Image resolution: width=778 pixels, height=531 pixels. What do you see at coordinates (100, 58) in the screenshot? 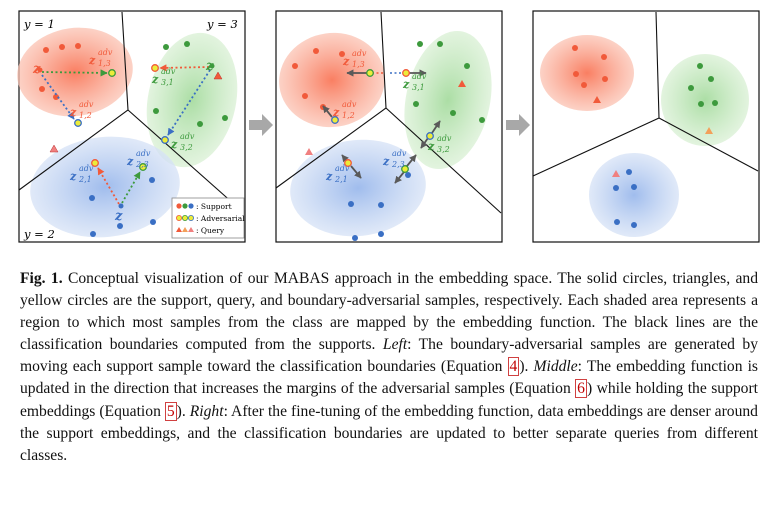
I see `adv-label-1-3: z adv 1,3` at bounding box center [100, 58].